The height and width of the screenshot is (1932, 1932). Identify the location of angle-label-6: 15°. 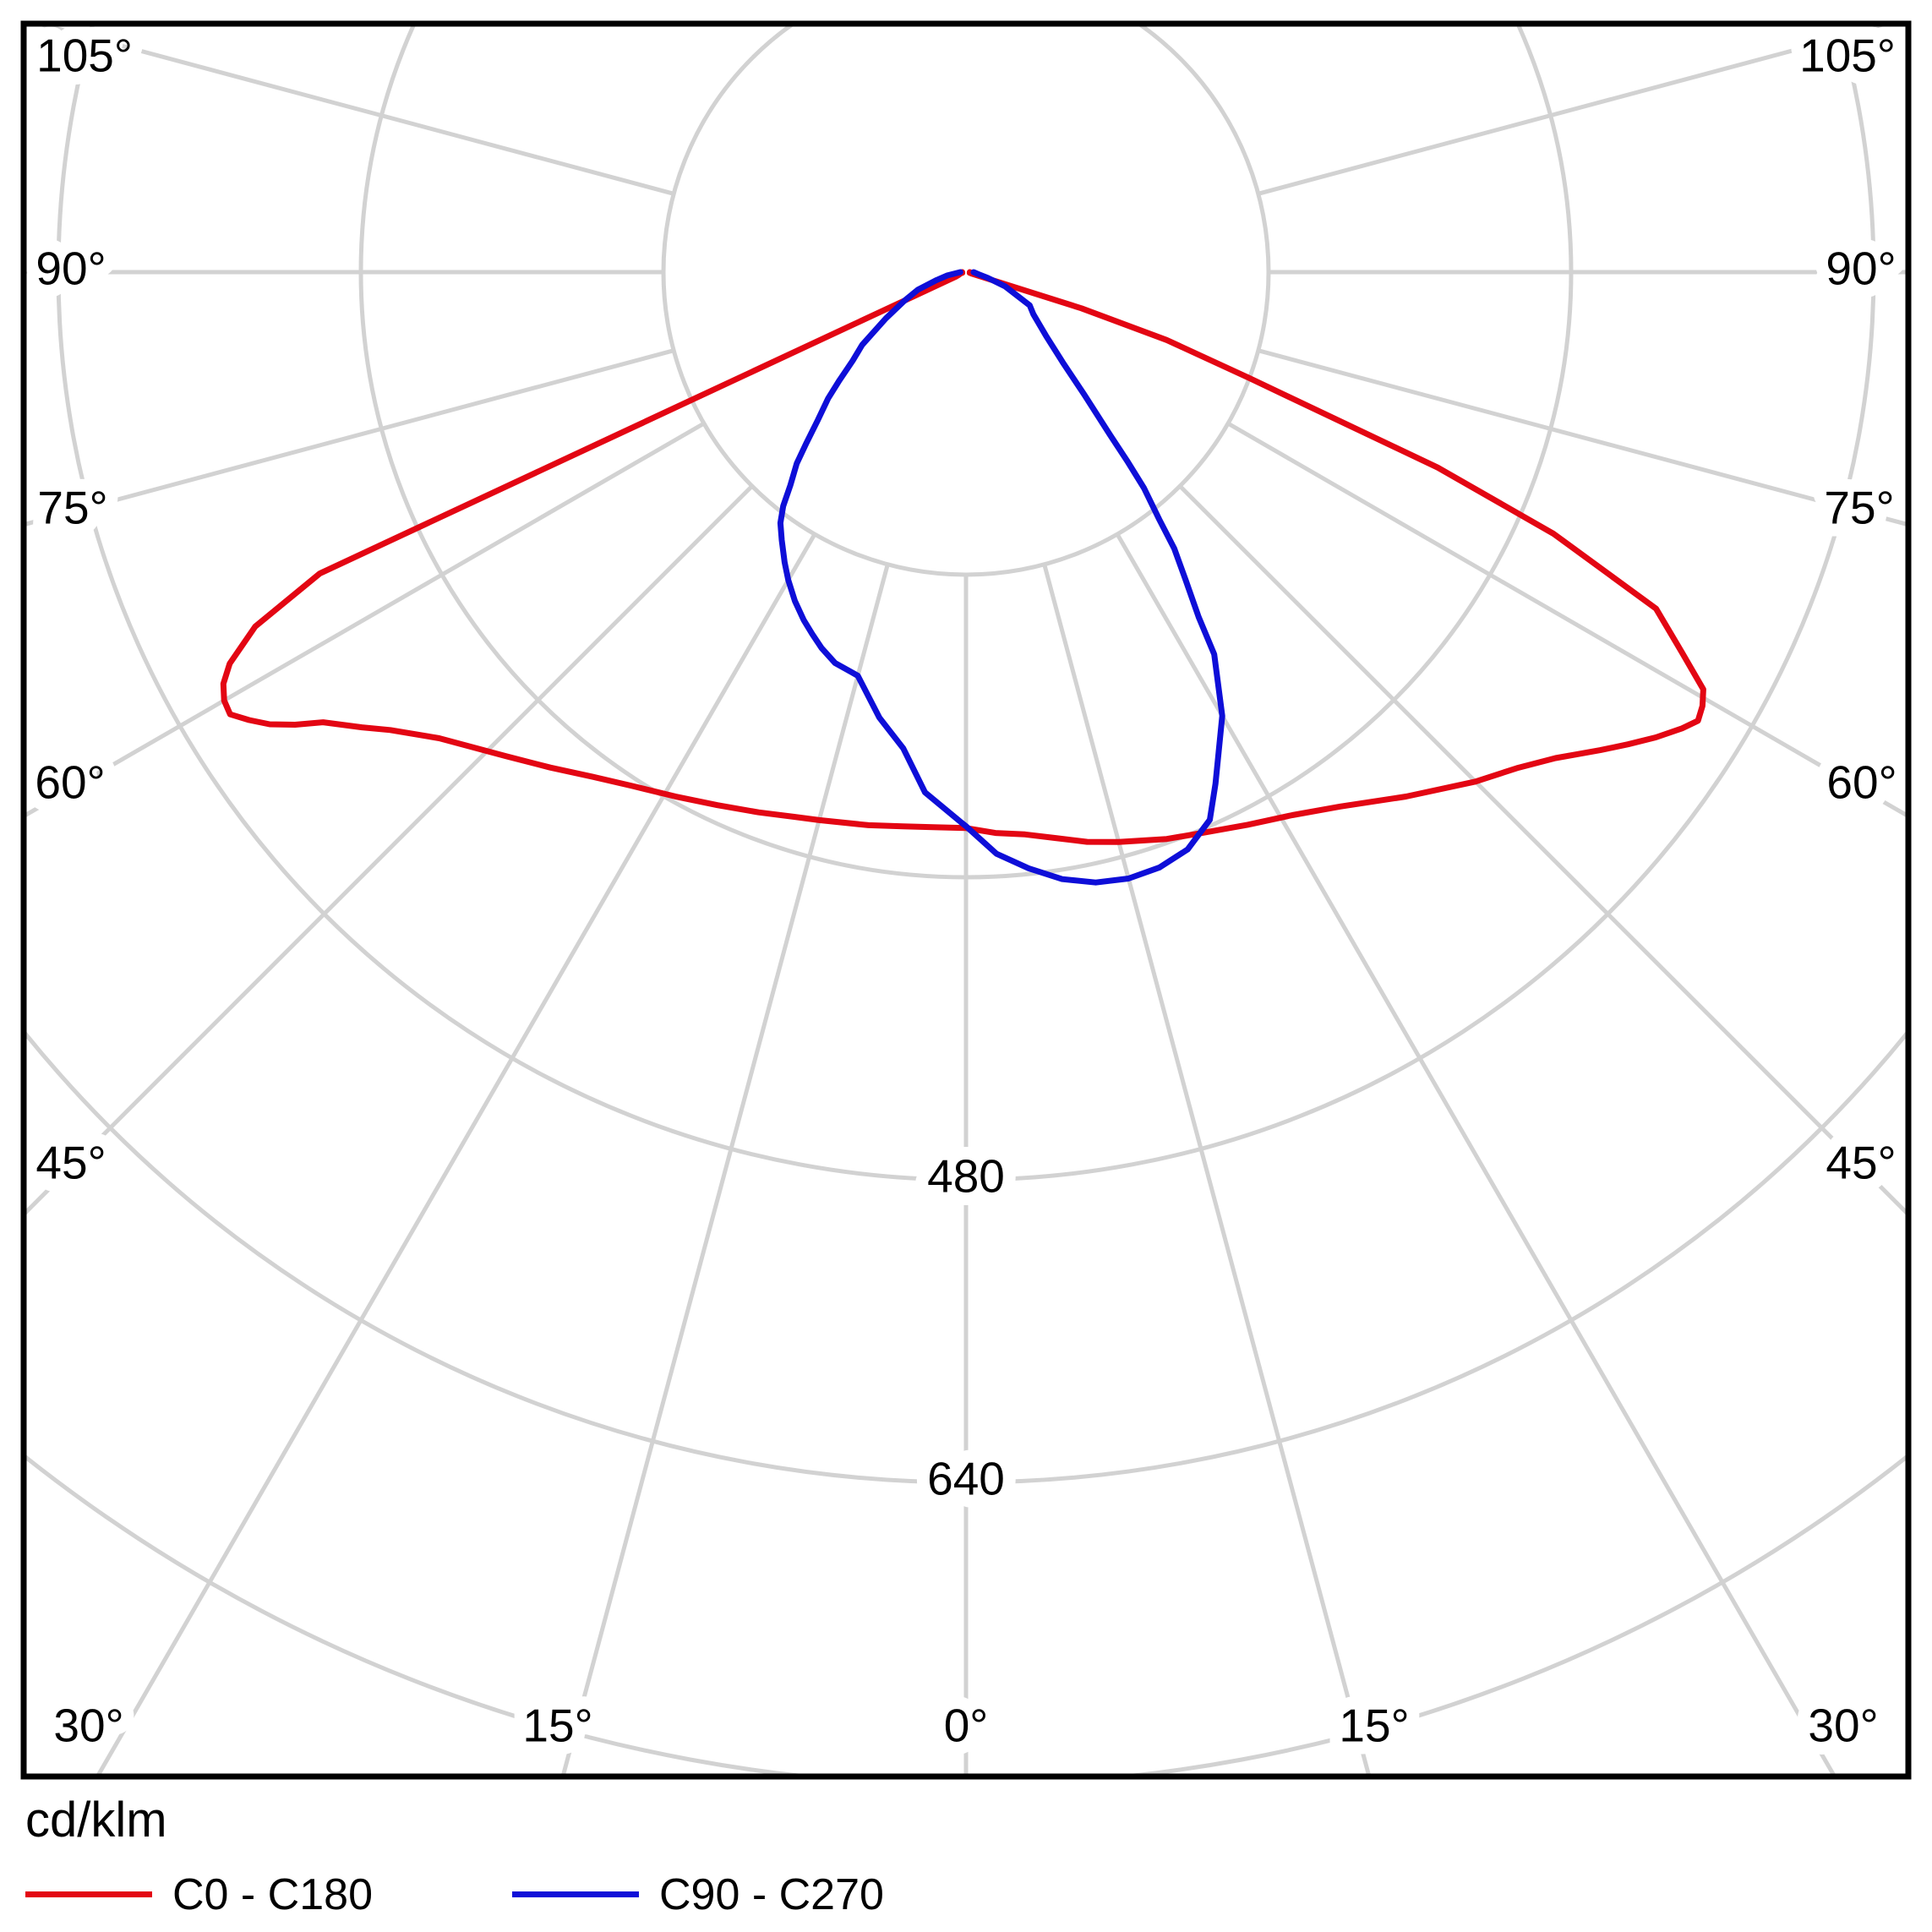
(557, 1726).